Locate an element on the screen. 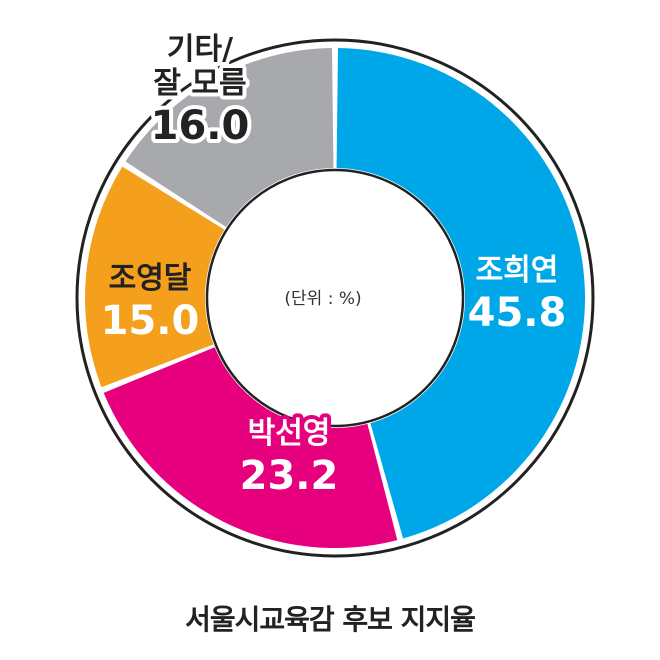 The width and height of the screenshot is (660, 660). slice-label-1: 박선영 is located at coordinates (289, 433).